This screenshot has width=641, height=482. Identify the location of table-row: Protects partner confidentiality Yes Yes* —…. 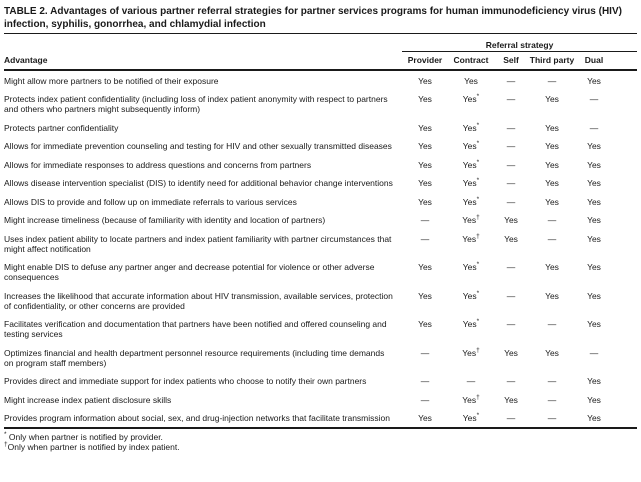
(320, 127).